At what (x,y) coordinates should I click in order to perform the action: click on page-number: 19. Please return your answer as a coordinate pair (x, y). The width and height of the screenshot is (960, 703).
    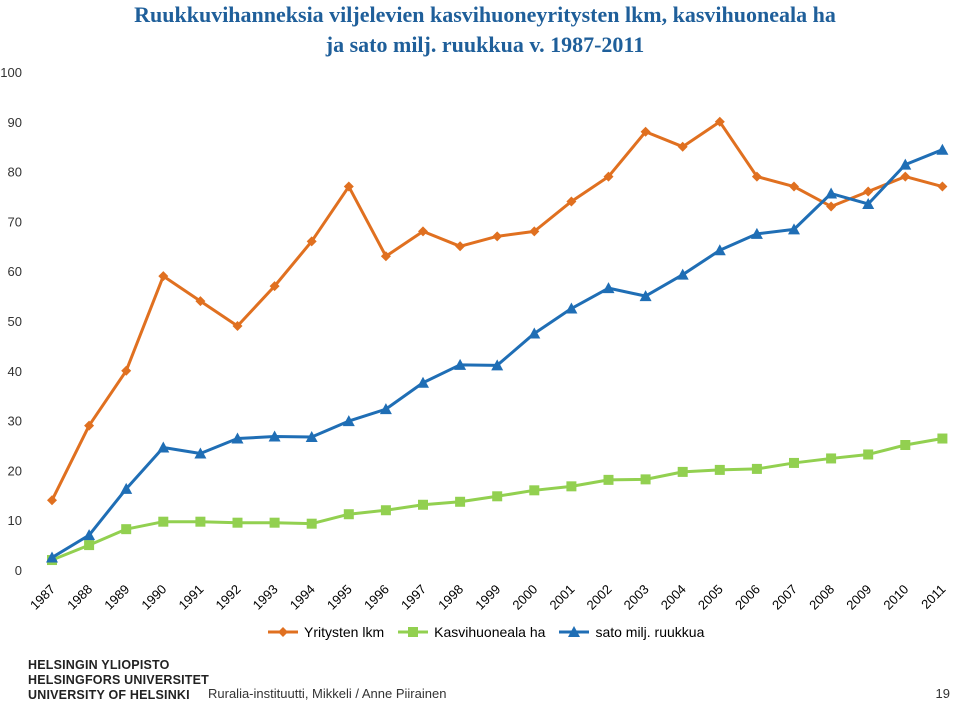
    Looking at the image, I should click on (942, 693).